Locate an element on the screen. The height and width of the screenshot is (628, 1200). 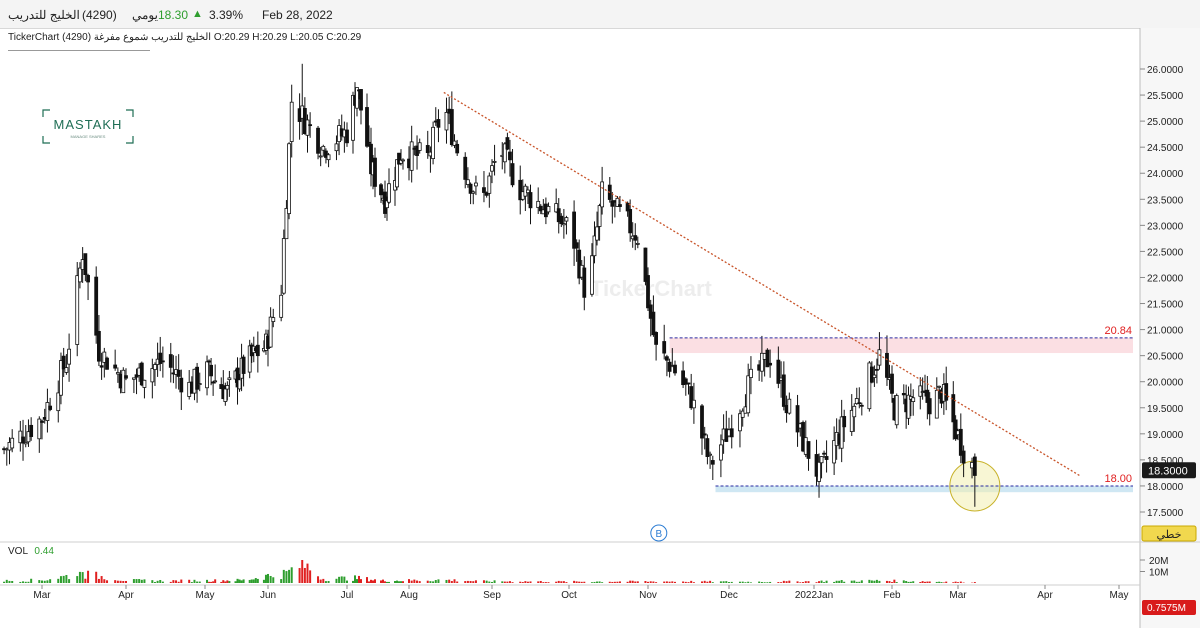
period-label: يومي is located at coordinates (145, 15).